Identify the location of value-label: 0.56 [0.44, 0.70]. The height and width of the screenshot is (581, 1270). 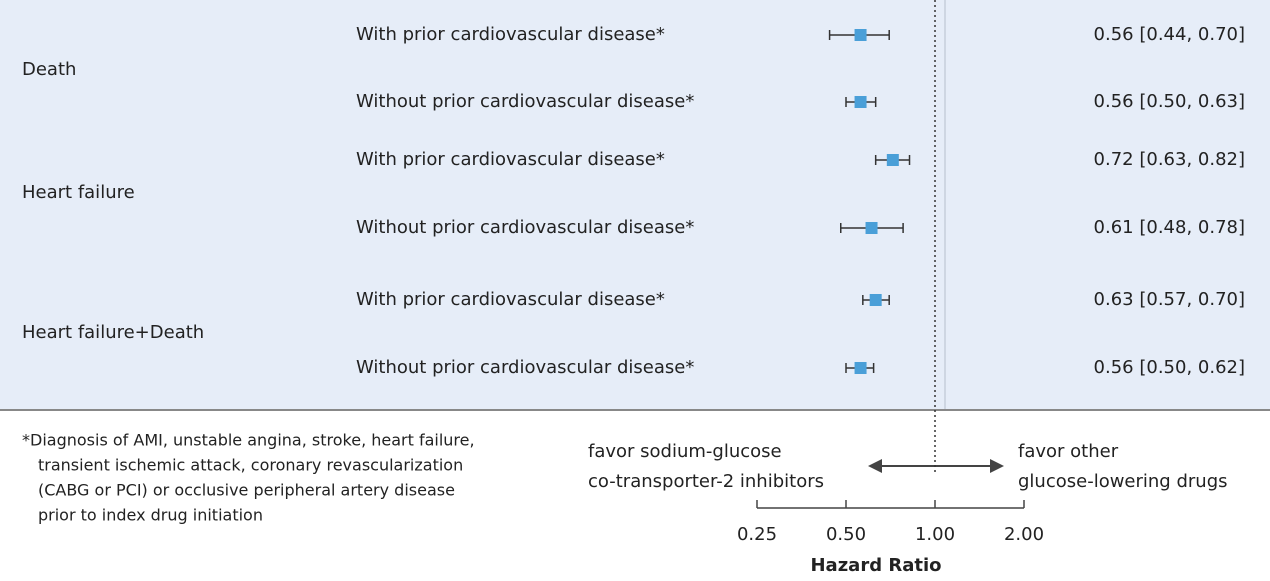
(1169, 34).